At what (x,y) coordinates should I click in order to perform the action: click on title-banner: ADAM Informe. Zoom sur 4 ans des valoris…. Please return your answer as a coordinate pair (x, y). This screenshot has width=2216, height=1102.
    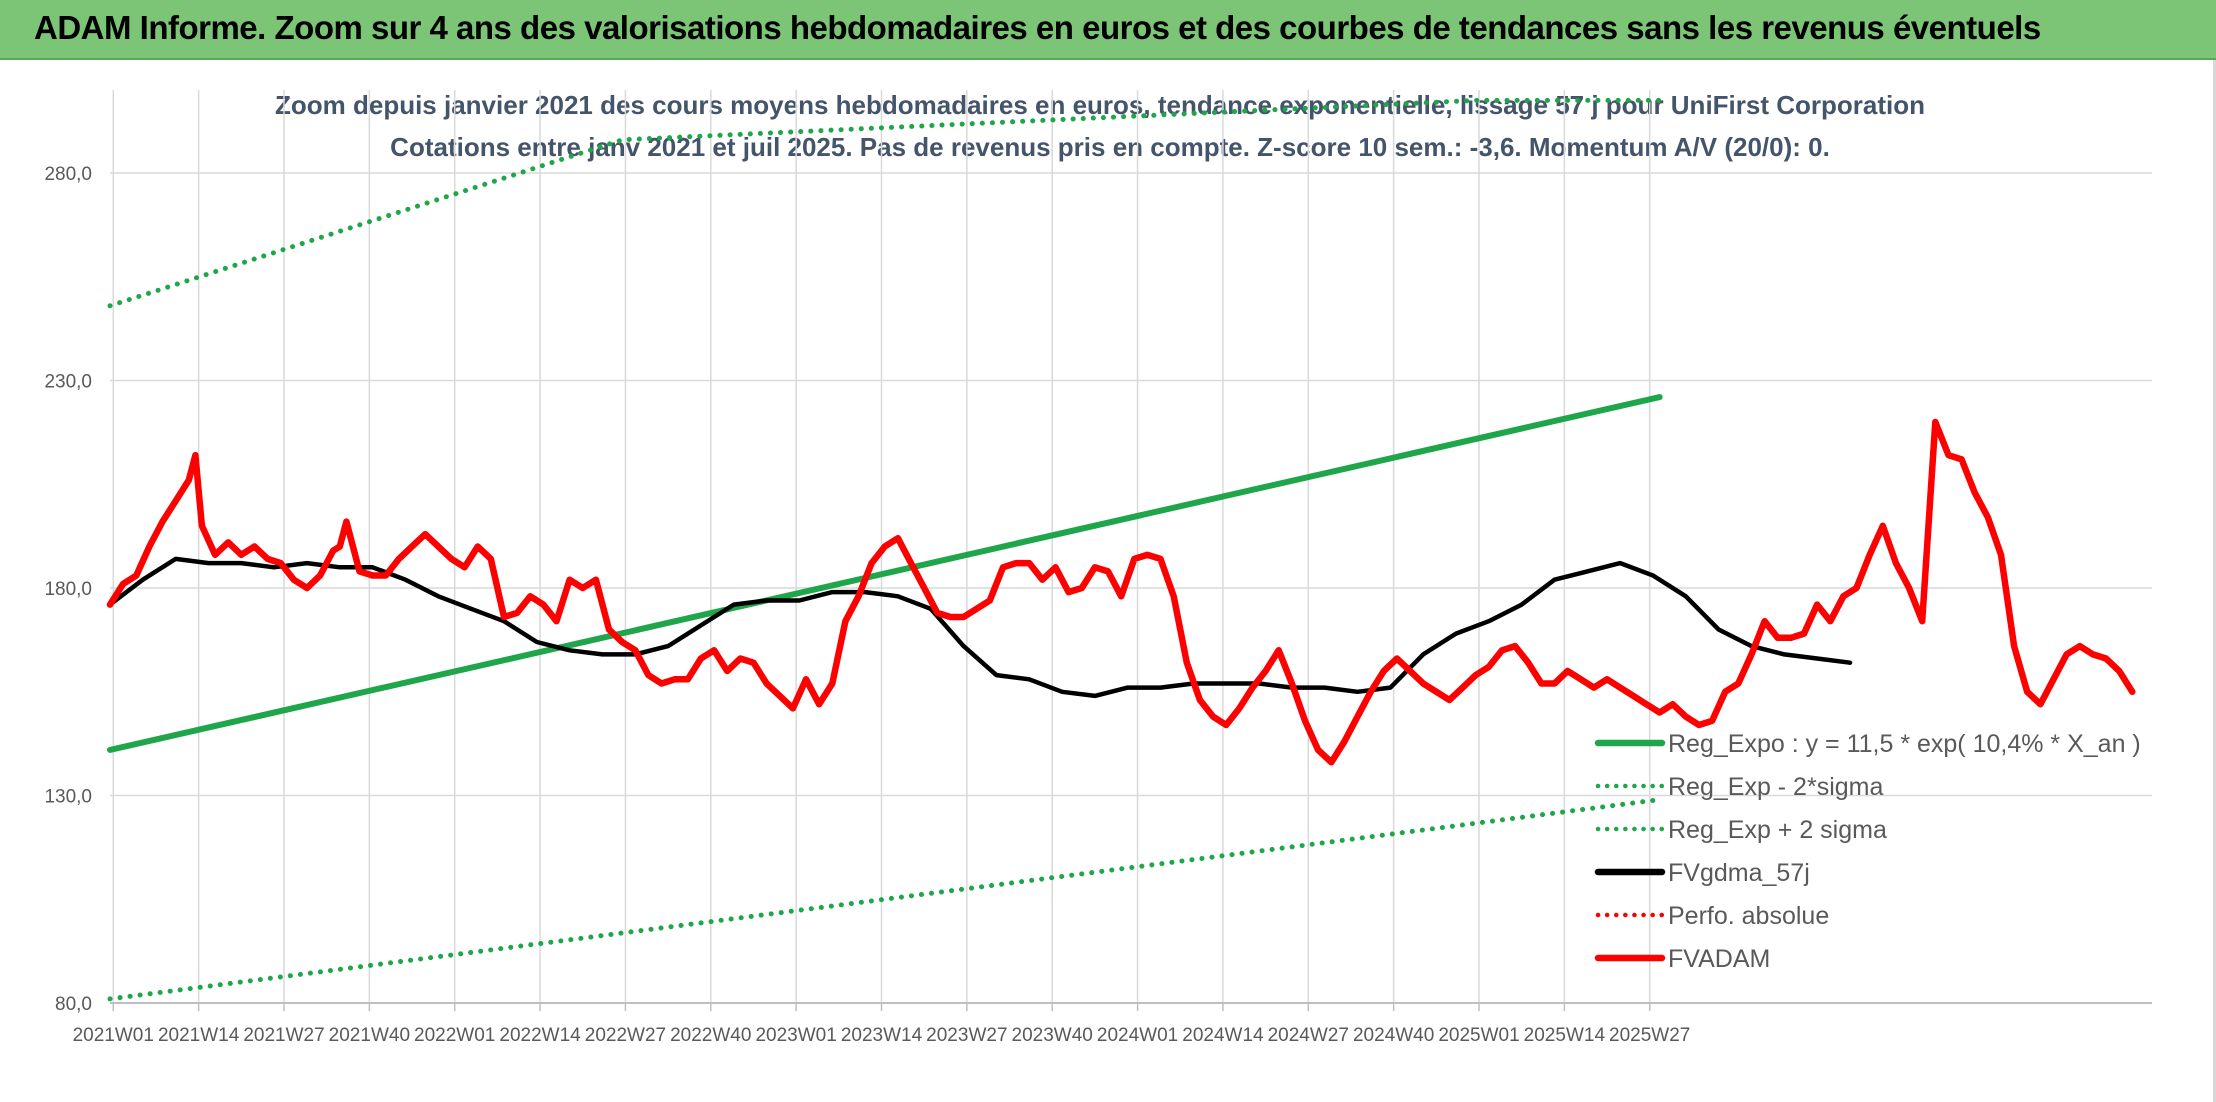
    Looking at the image, I should click on (1108, 30).